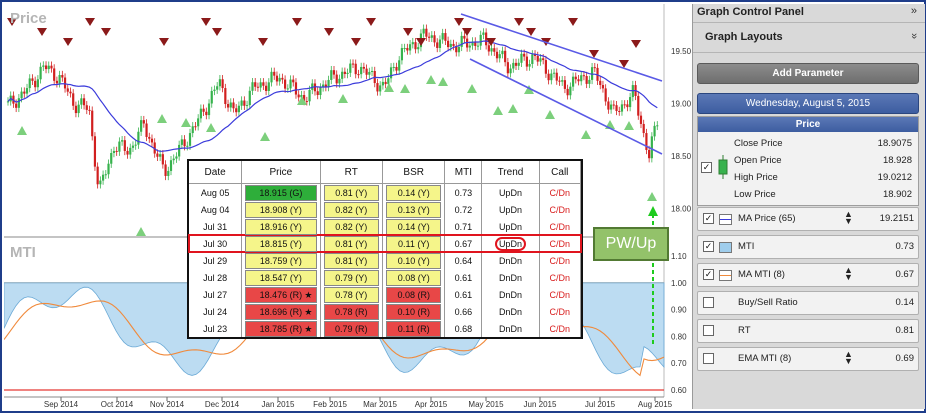  What do you see at coordinates (380, 404) in the screenshot?
I see `x-tick-label: Mar 2015` at bounding box center [380, 404].